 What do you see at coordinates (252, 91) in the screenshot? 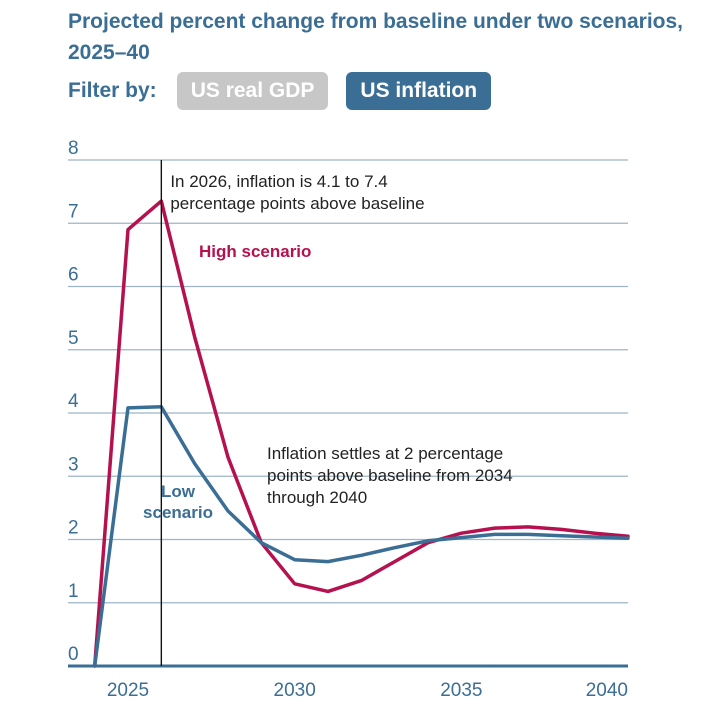
I see `filter-us-real-gdp-button: US real GDP` at bounding box center [252, 91].